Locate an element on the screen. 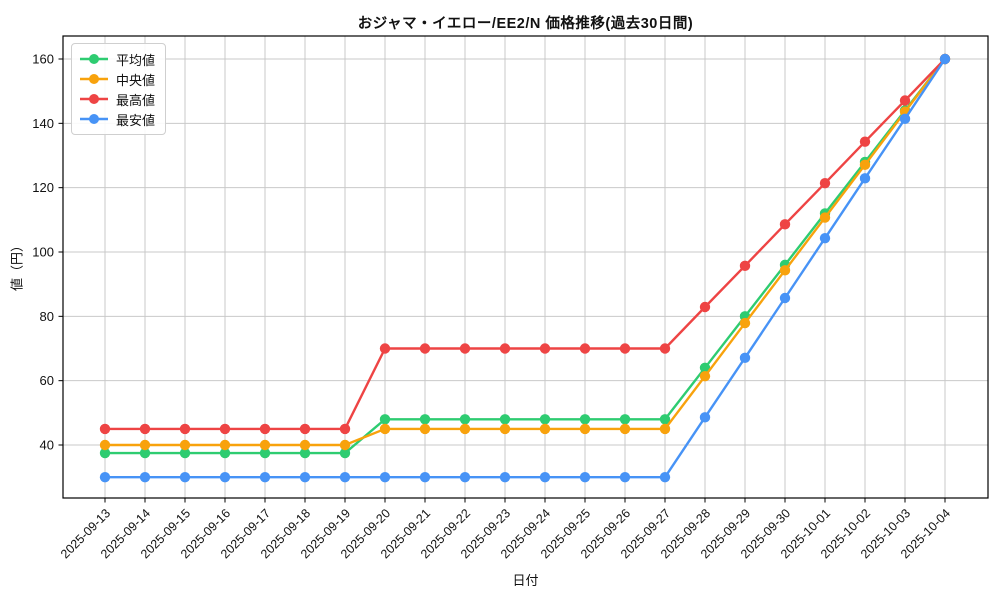  x-axis-label: 日付 is located at coordinates (525, 580).